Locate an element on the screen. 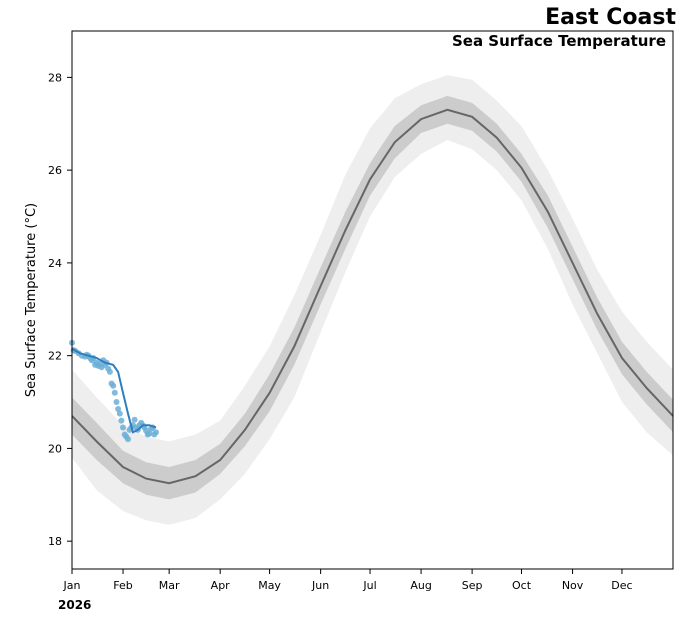 This screenshot has height=618, width=690. y-tick-label: 22 is located at coordinates (55, 356).